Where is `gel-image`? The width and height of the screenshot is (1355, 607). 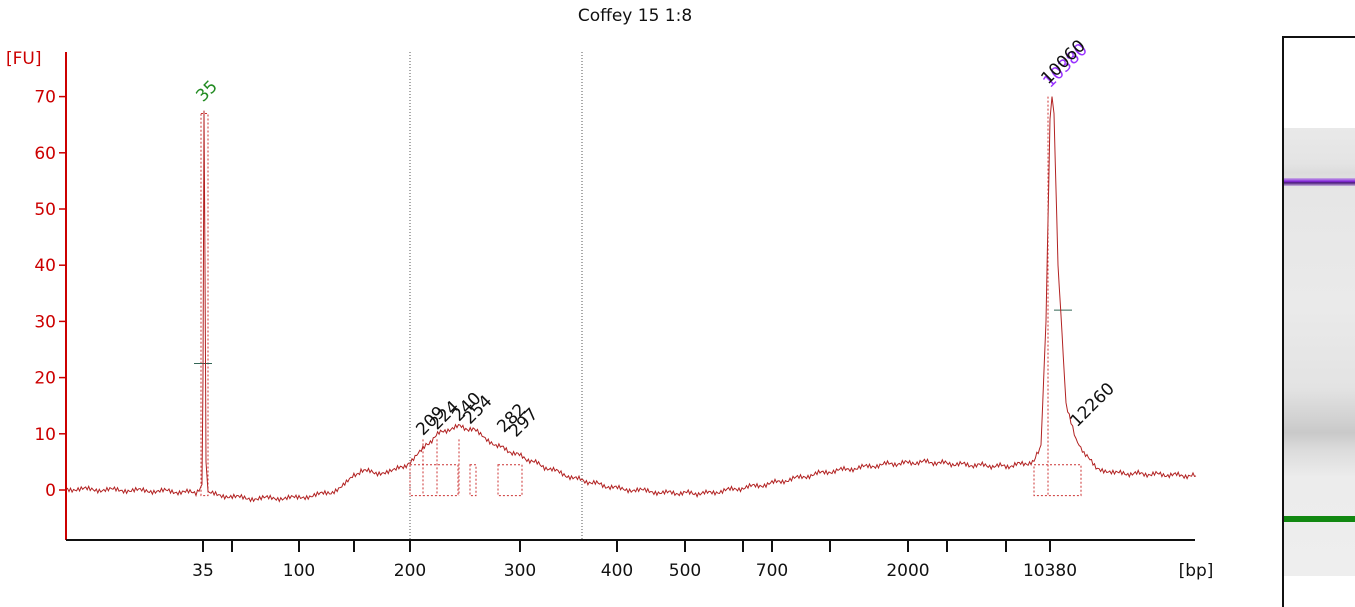 gel-image is located at coordinates (1318, 321).